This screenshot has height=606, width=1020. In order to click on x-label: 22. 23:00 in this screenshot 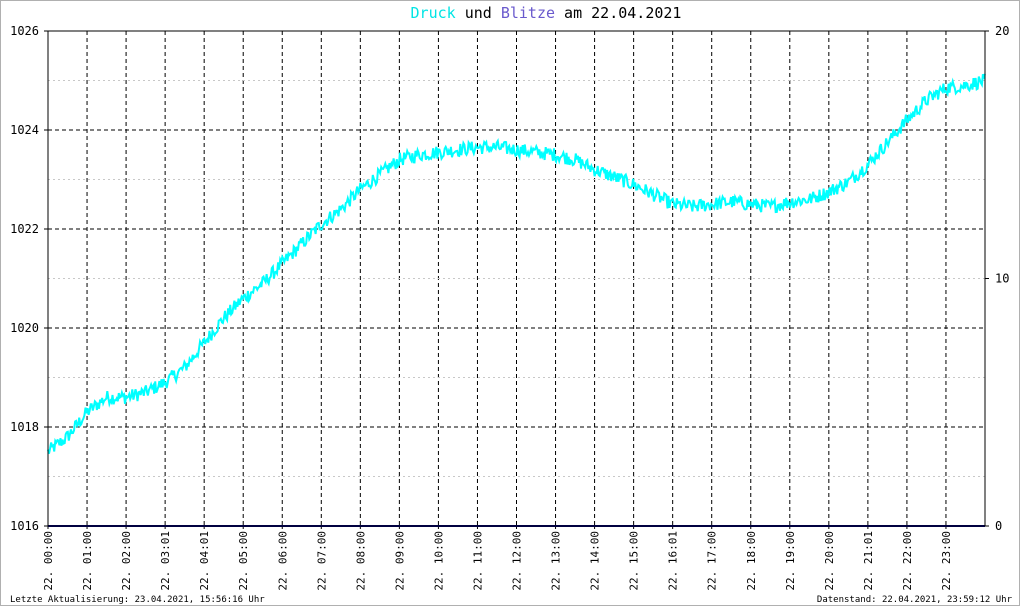, I will do `click(946, 561)`.